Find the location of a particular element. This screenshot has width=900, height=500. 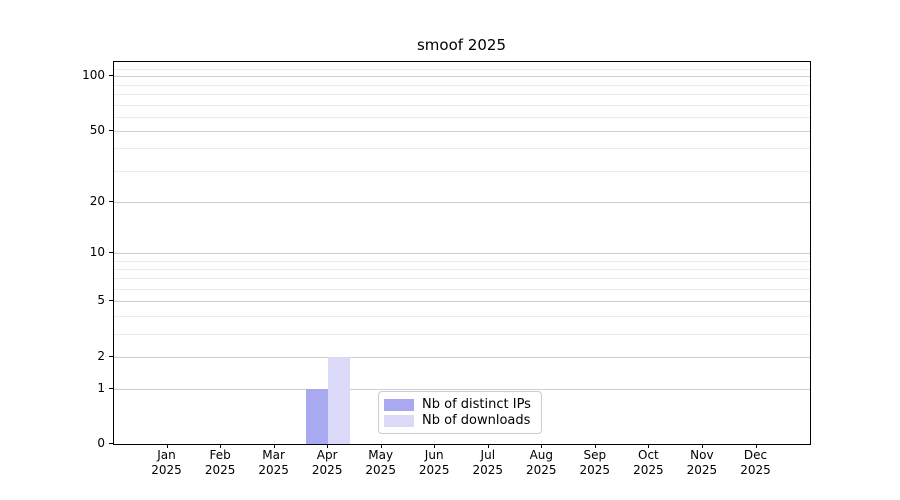

legend-label-distinct-ips: Nb of distinct IPs is located at coordinates (476, 404).